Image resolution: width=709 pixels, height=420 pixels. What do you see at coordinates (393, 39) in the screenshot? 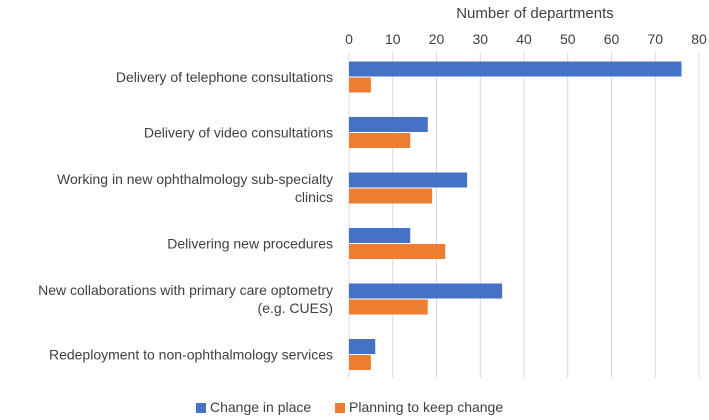
I see `x-tick-label-10: 10` at bounding box center [393, 39].